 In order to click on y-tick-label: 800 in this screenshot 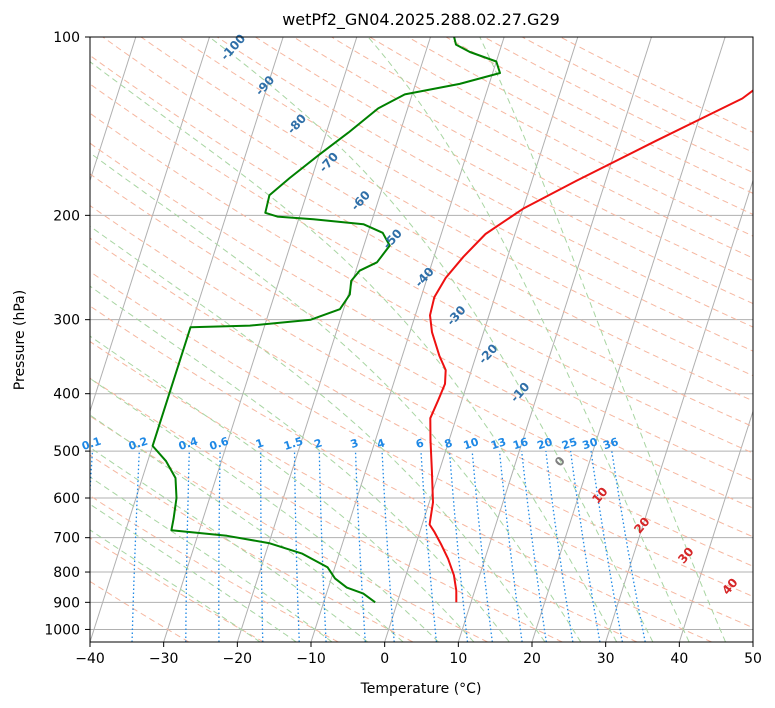, I will do `click(66, 573)`.